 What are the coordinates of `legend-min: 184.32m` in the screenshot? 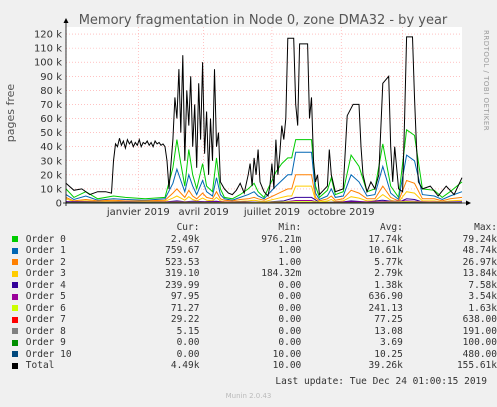 It's located at (281, 273).